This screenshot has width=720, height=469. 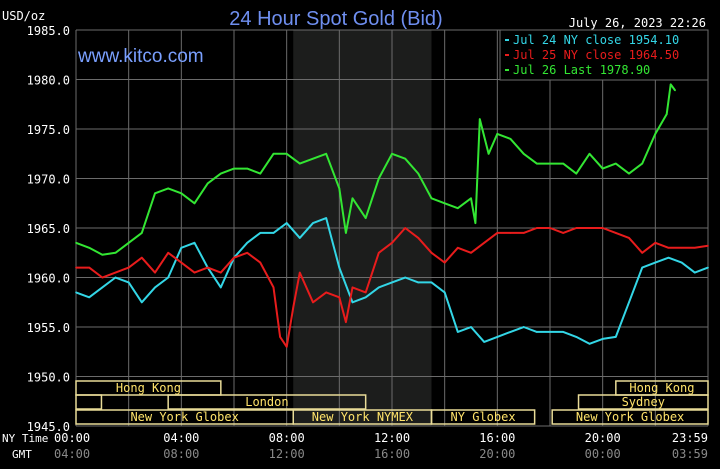 What do you see at coordinates (690, 438) in the screenshot?
I see `x-tick-label: 23:59` at bounding box center [690, 438].